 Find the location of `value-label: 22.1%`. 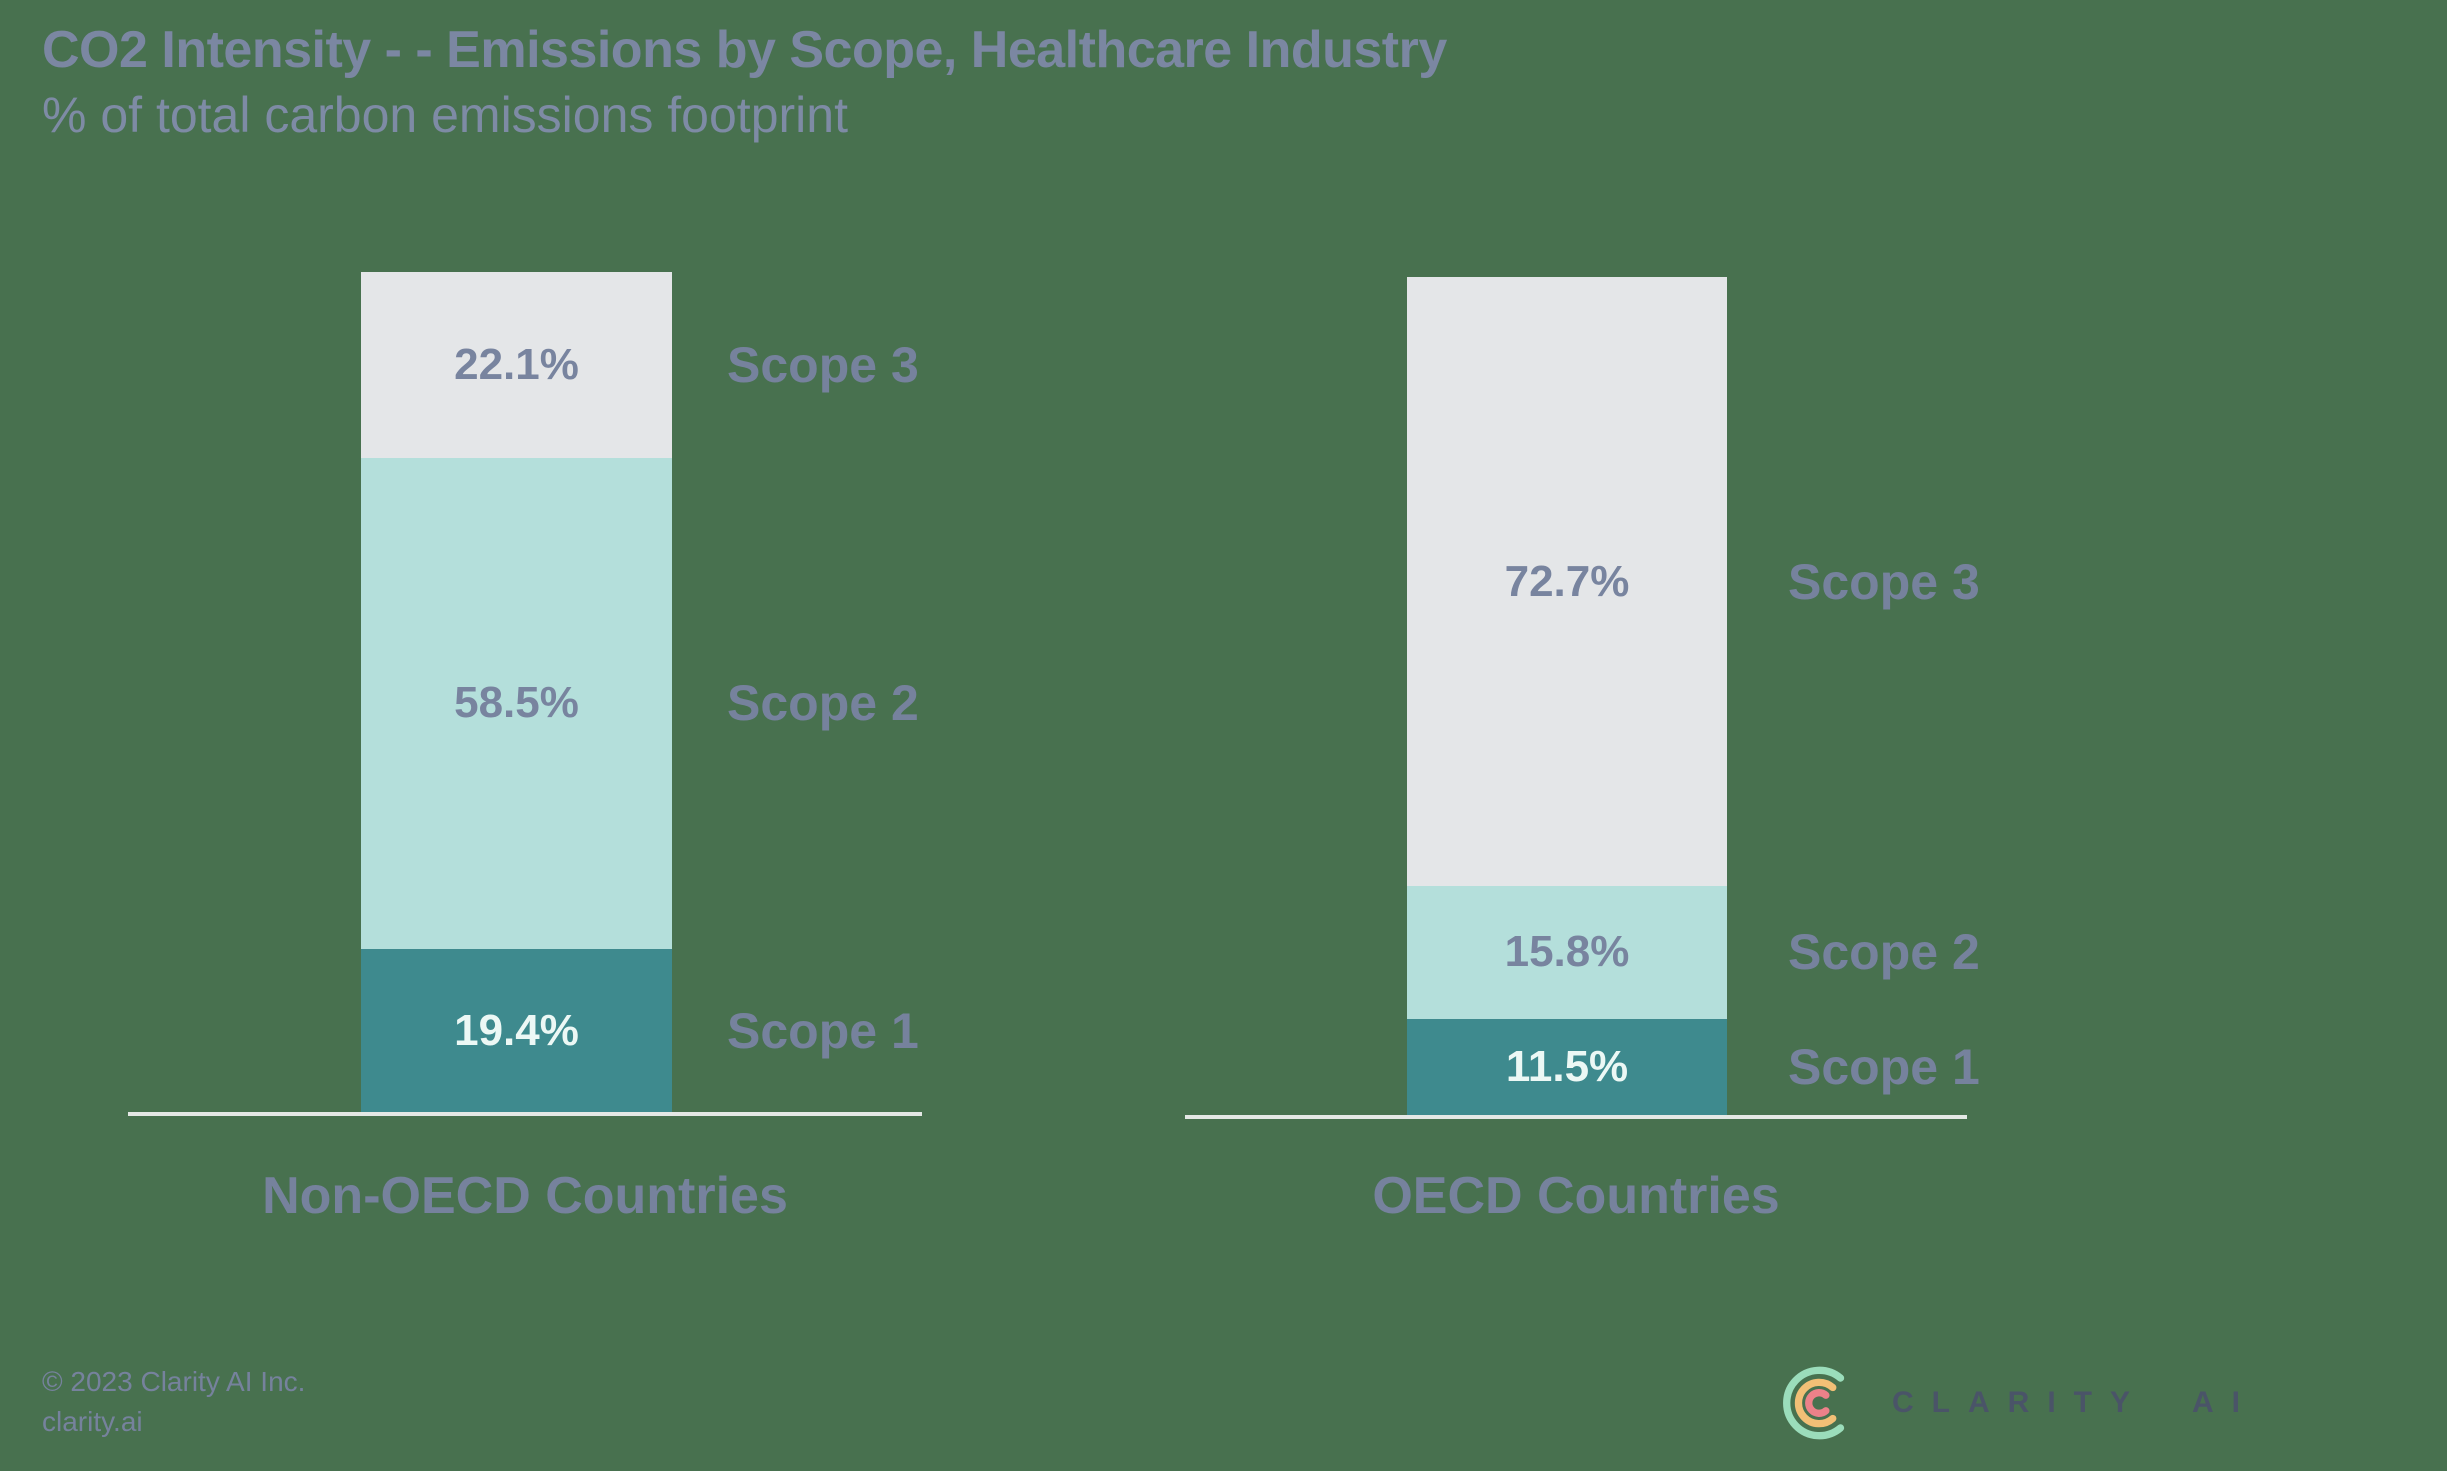

value-label: 22.1% is located at coordinates (516, 364).